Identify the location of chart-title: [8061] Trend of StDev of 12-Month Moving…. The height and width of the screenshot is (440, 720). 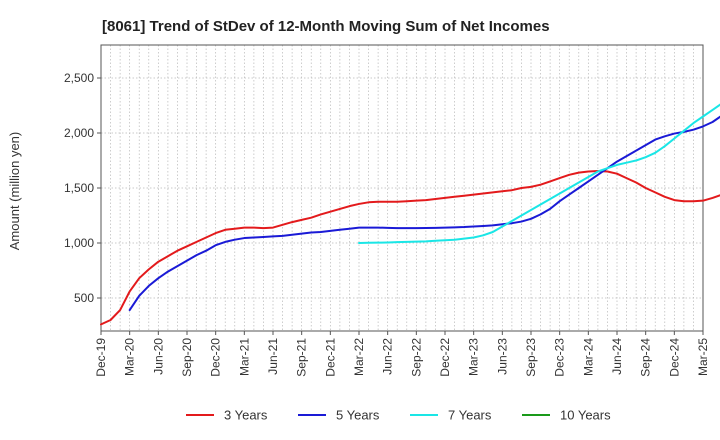
(326, 26).